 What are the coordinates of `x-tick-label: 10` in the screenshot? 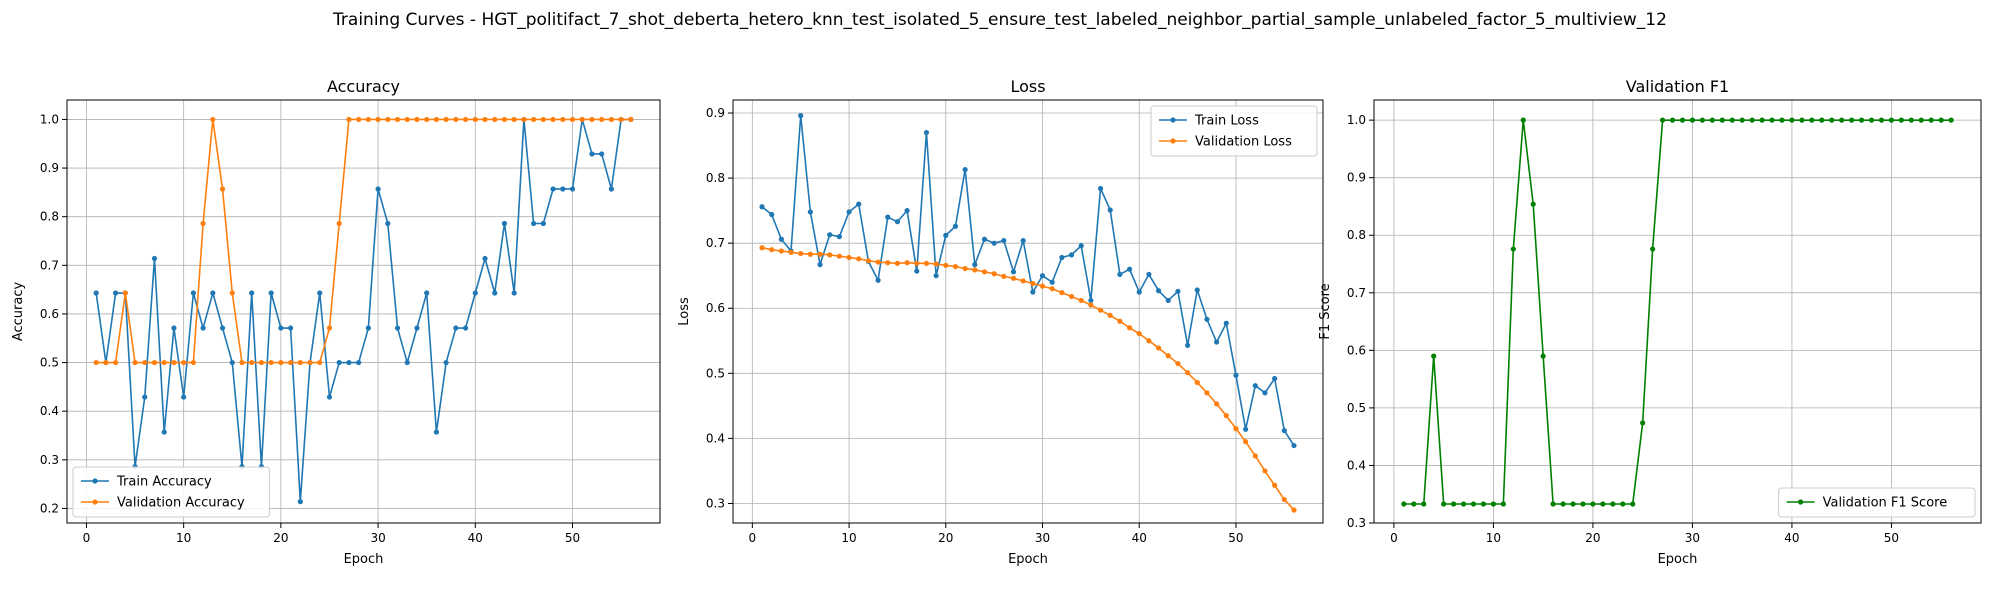 It's located at (183, 538).